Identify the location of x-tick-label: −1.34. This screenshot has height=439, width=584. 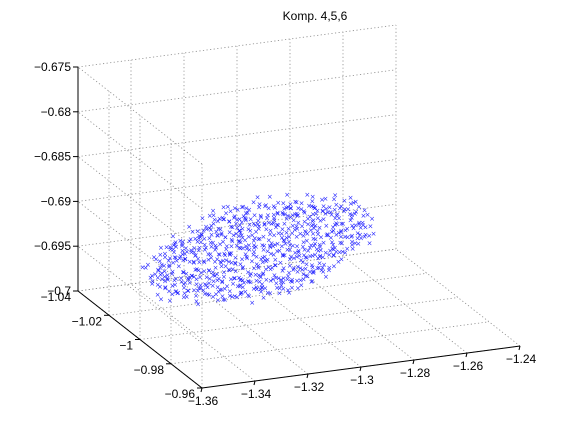
(256, 394).